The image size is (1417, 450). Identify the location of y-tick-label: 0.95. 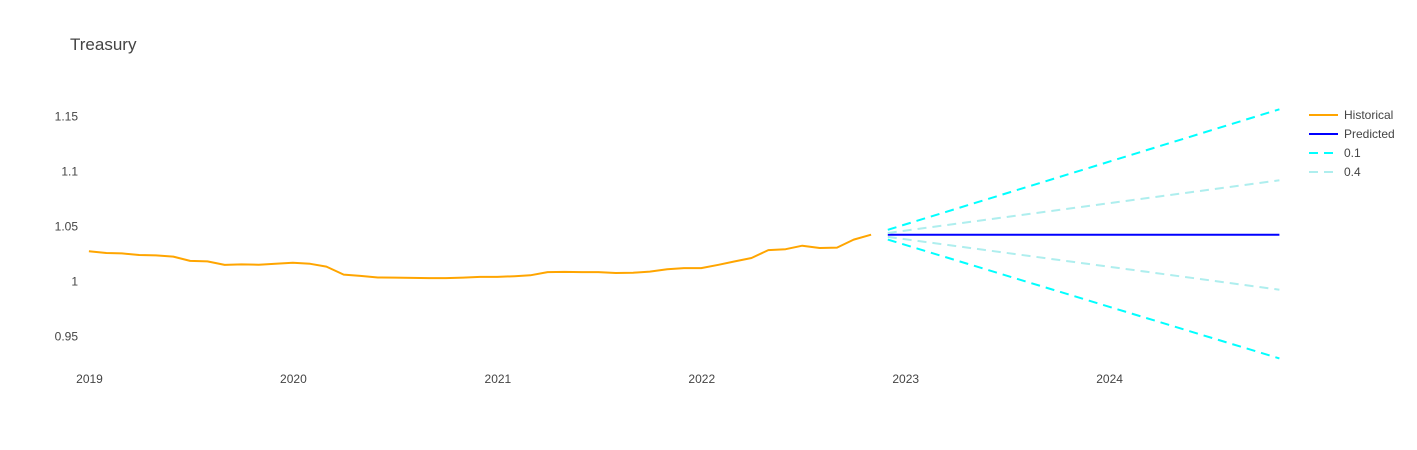
(67, 336).